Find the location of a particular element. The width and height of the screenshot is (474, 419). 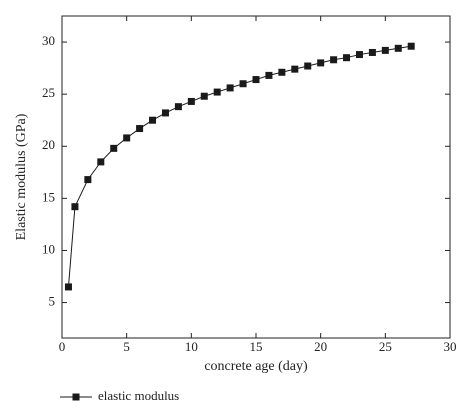

y-tick-label: 20 is located at coordinates (48, 144).